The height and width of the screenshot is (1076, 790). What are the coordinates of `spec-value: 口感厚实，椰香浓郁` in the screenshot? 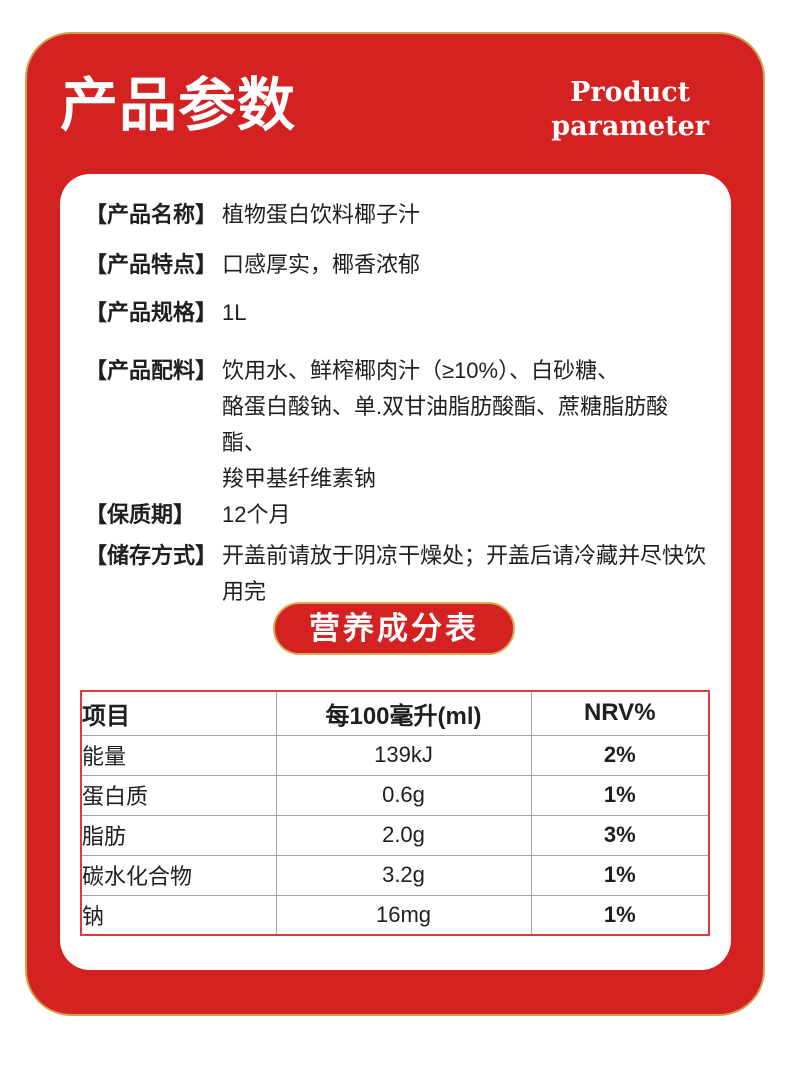 It's located at (321, 264).